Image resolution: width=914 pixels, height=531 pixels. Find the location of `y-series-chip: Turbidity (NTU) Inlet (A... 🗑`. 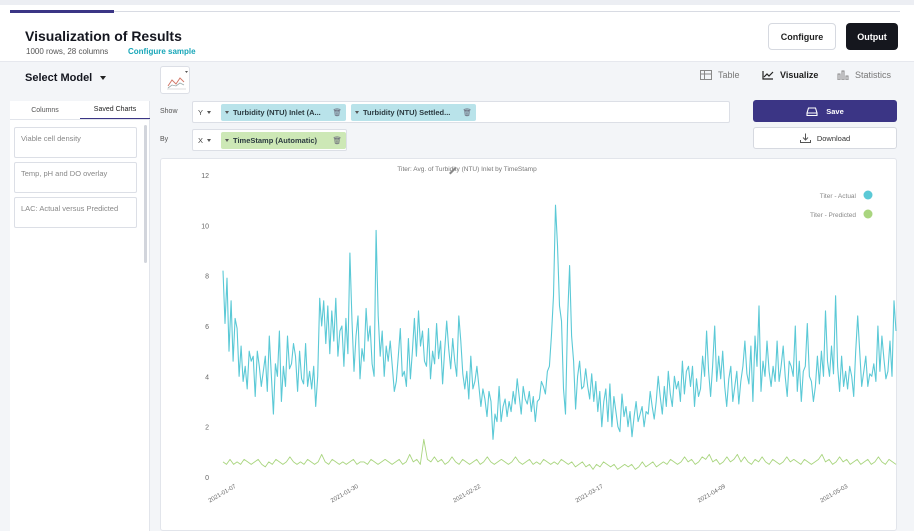

y-series-chip: Turbidity (NTU) Inlet (A... 🗑 is located at coordinates (283, 112).